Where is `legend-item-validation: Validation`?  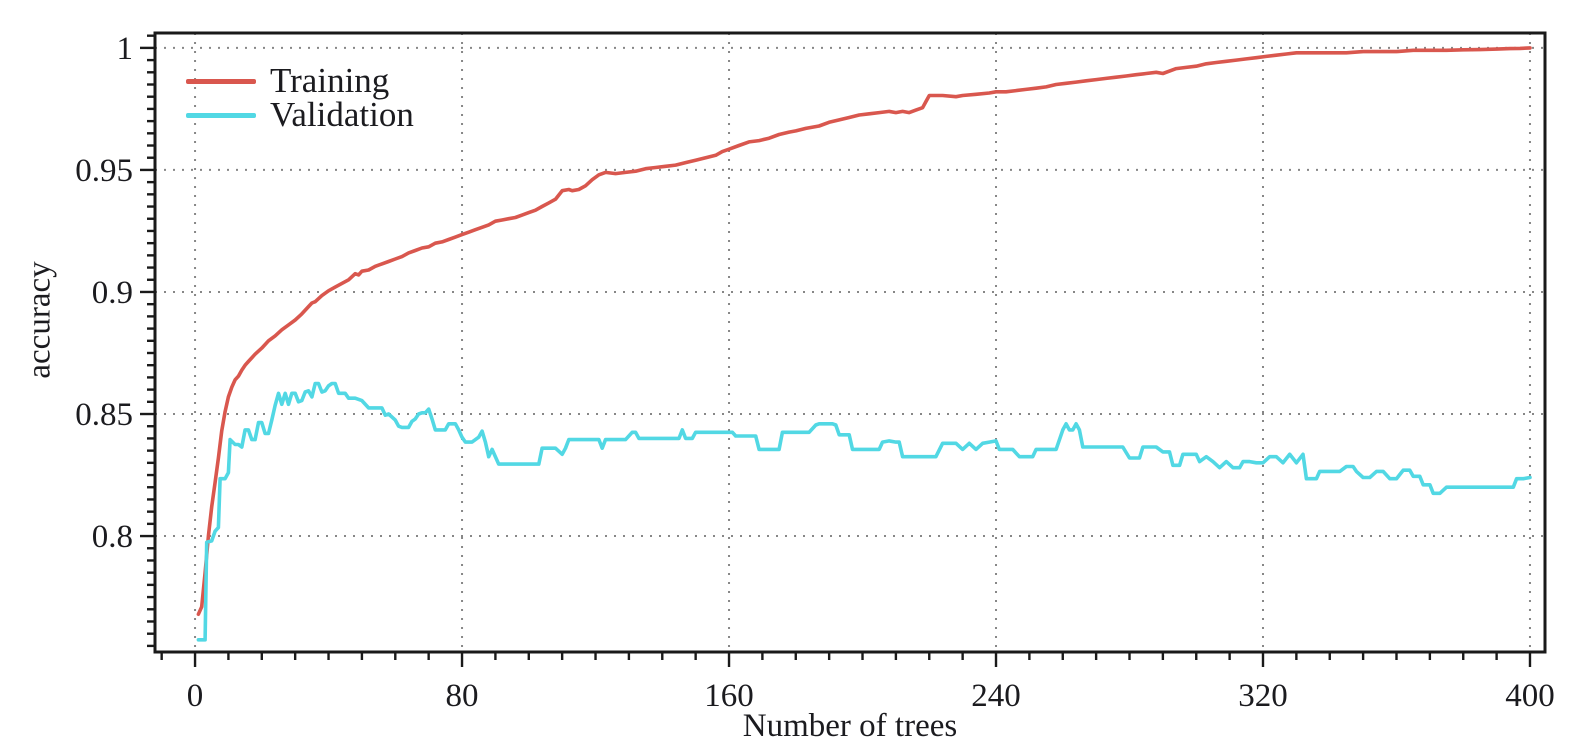 legend-item-validation: Validation is located at coordinates (300, 114).